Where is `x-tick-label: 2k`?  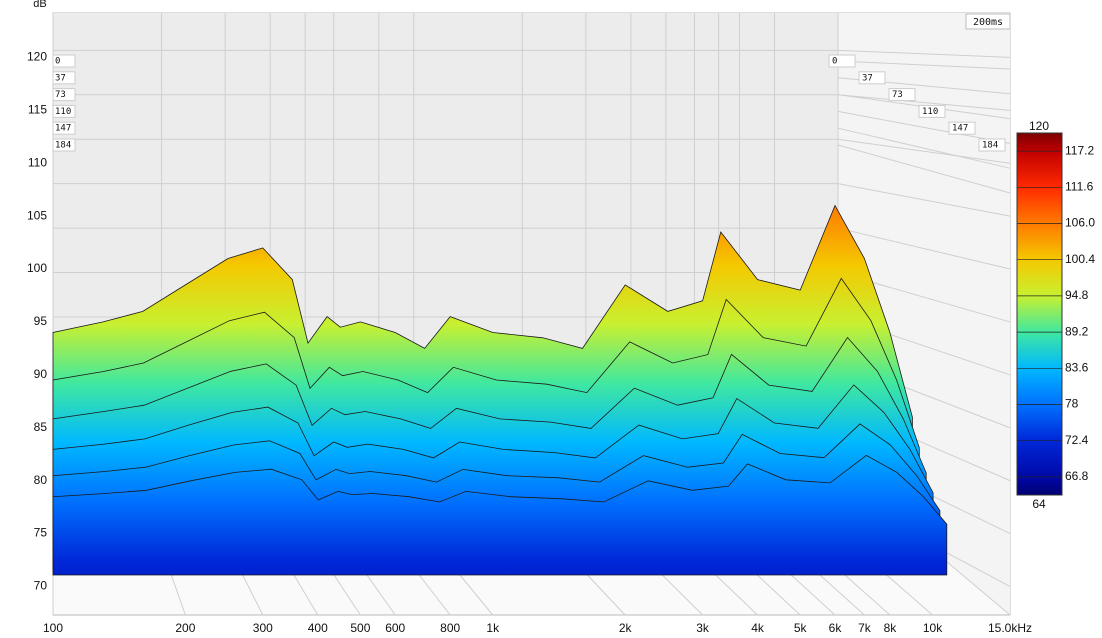
x-tick-label: 2k is located at coordinates (626, 628).